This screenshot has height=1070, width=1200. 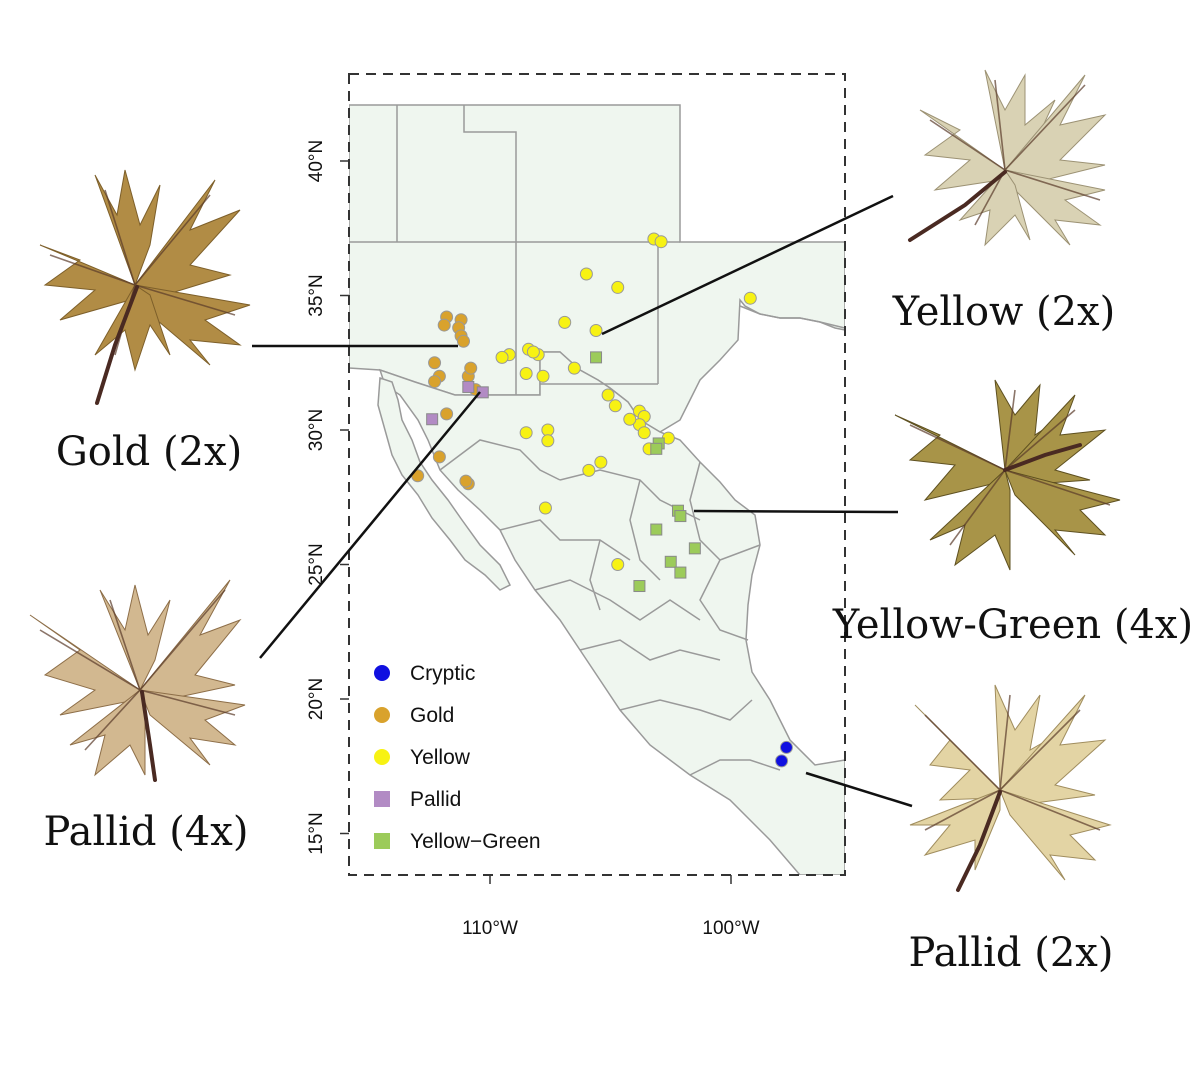 What do you see at coordinates (137, 680) in the screenshot?
I see `pallid4-frond-image` at bounding box center [137, 680].